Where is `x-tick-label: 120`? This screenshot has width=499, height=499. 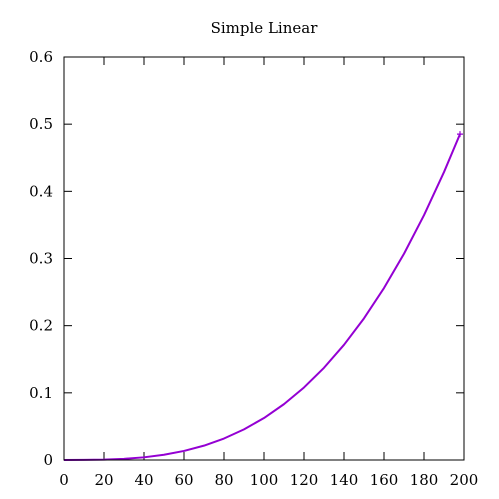 x-tick-label: 120 is located at coordinates (304, 480).